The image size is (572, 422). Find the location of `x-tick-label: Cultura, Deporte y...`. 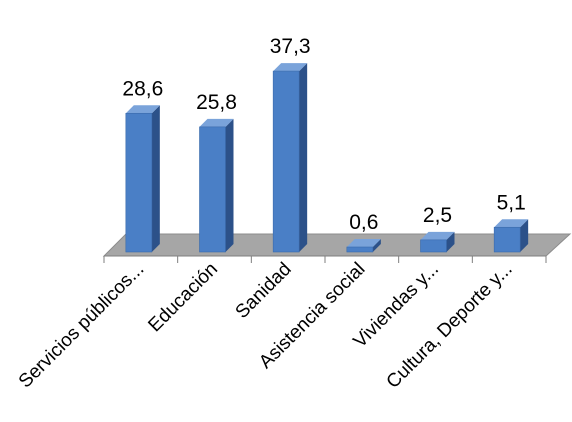

x-tick-label: Cultura, Deporte y... is located at coordinates (450, 326).